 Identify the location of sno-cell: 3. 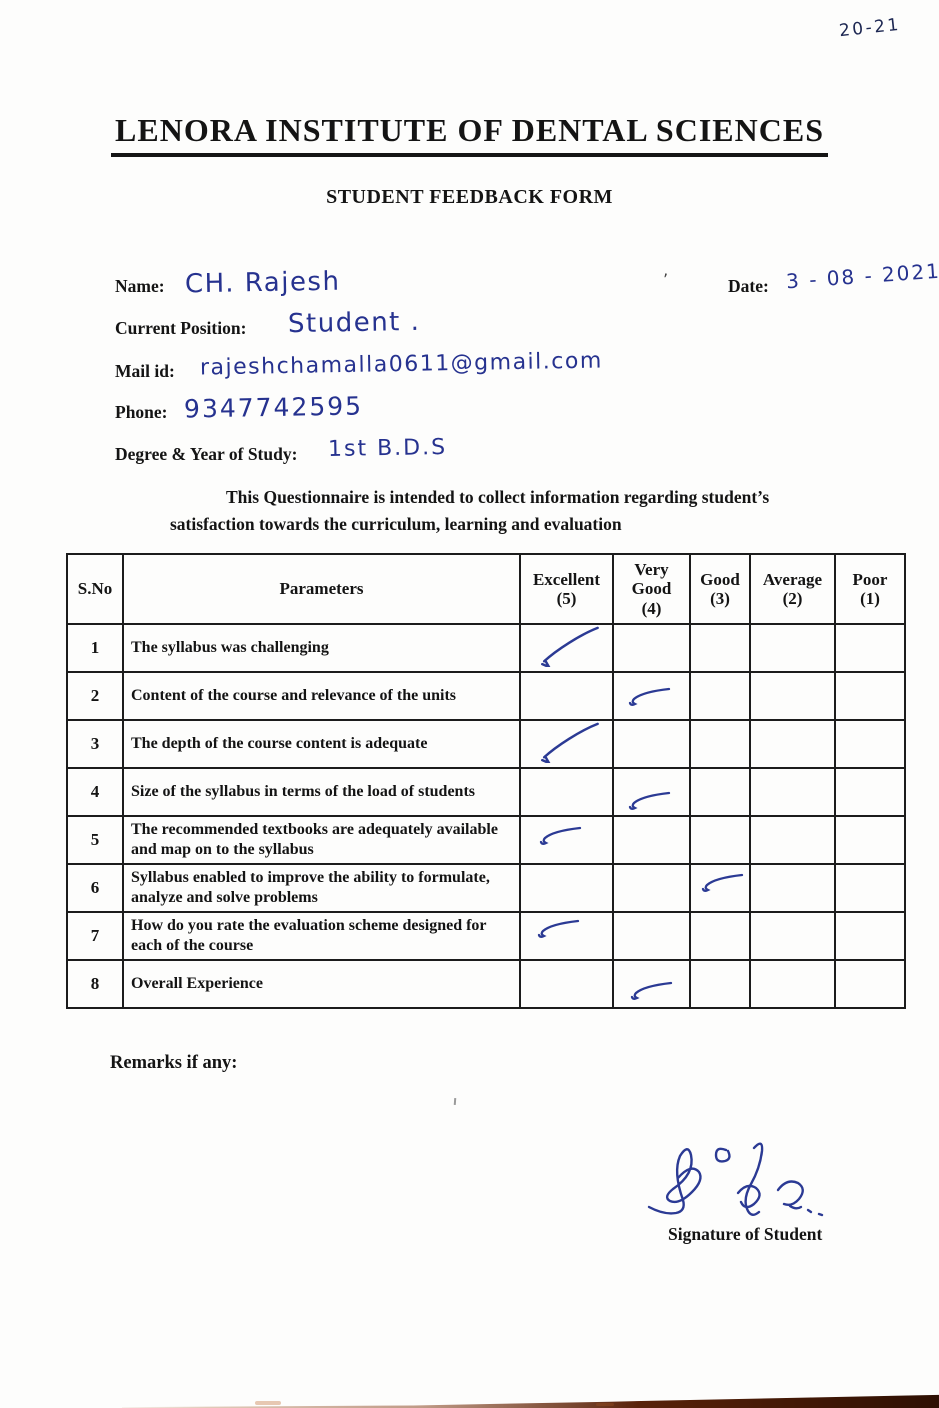
(95, 744).